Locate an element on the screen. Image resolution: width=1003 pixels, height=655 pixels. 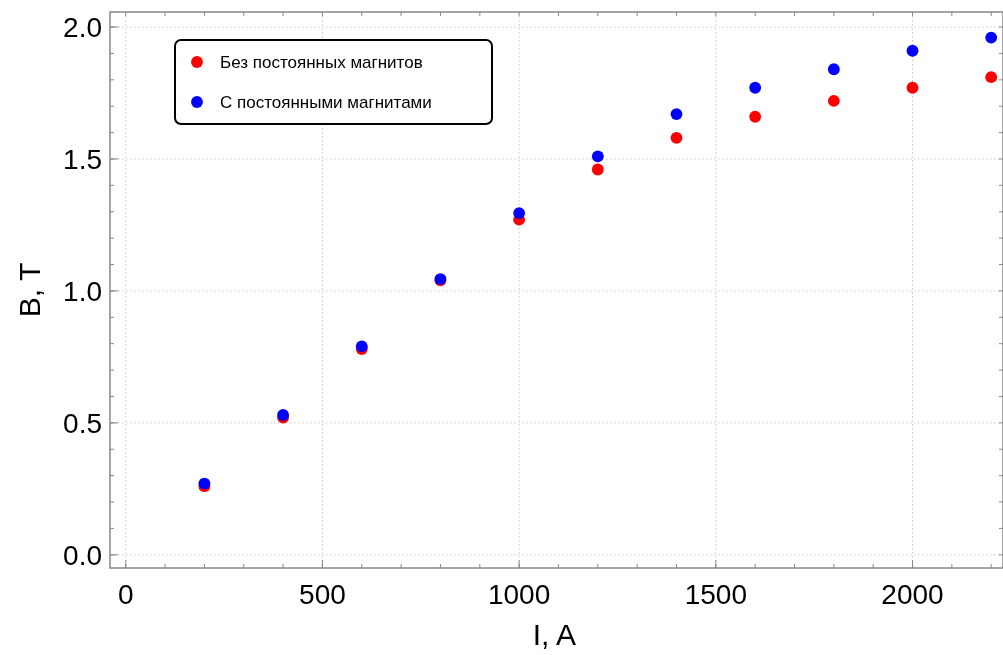
y-tick-label: 2.0 is located at coordinates (82, 28).